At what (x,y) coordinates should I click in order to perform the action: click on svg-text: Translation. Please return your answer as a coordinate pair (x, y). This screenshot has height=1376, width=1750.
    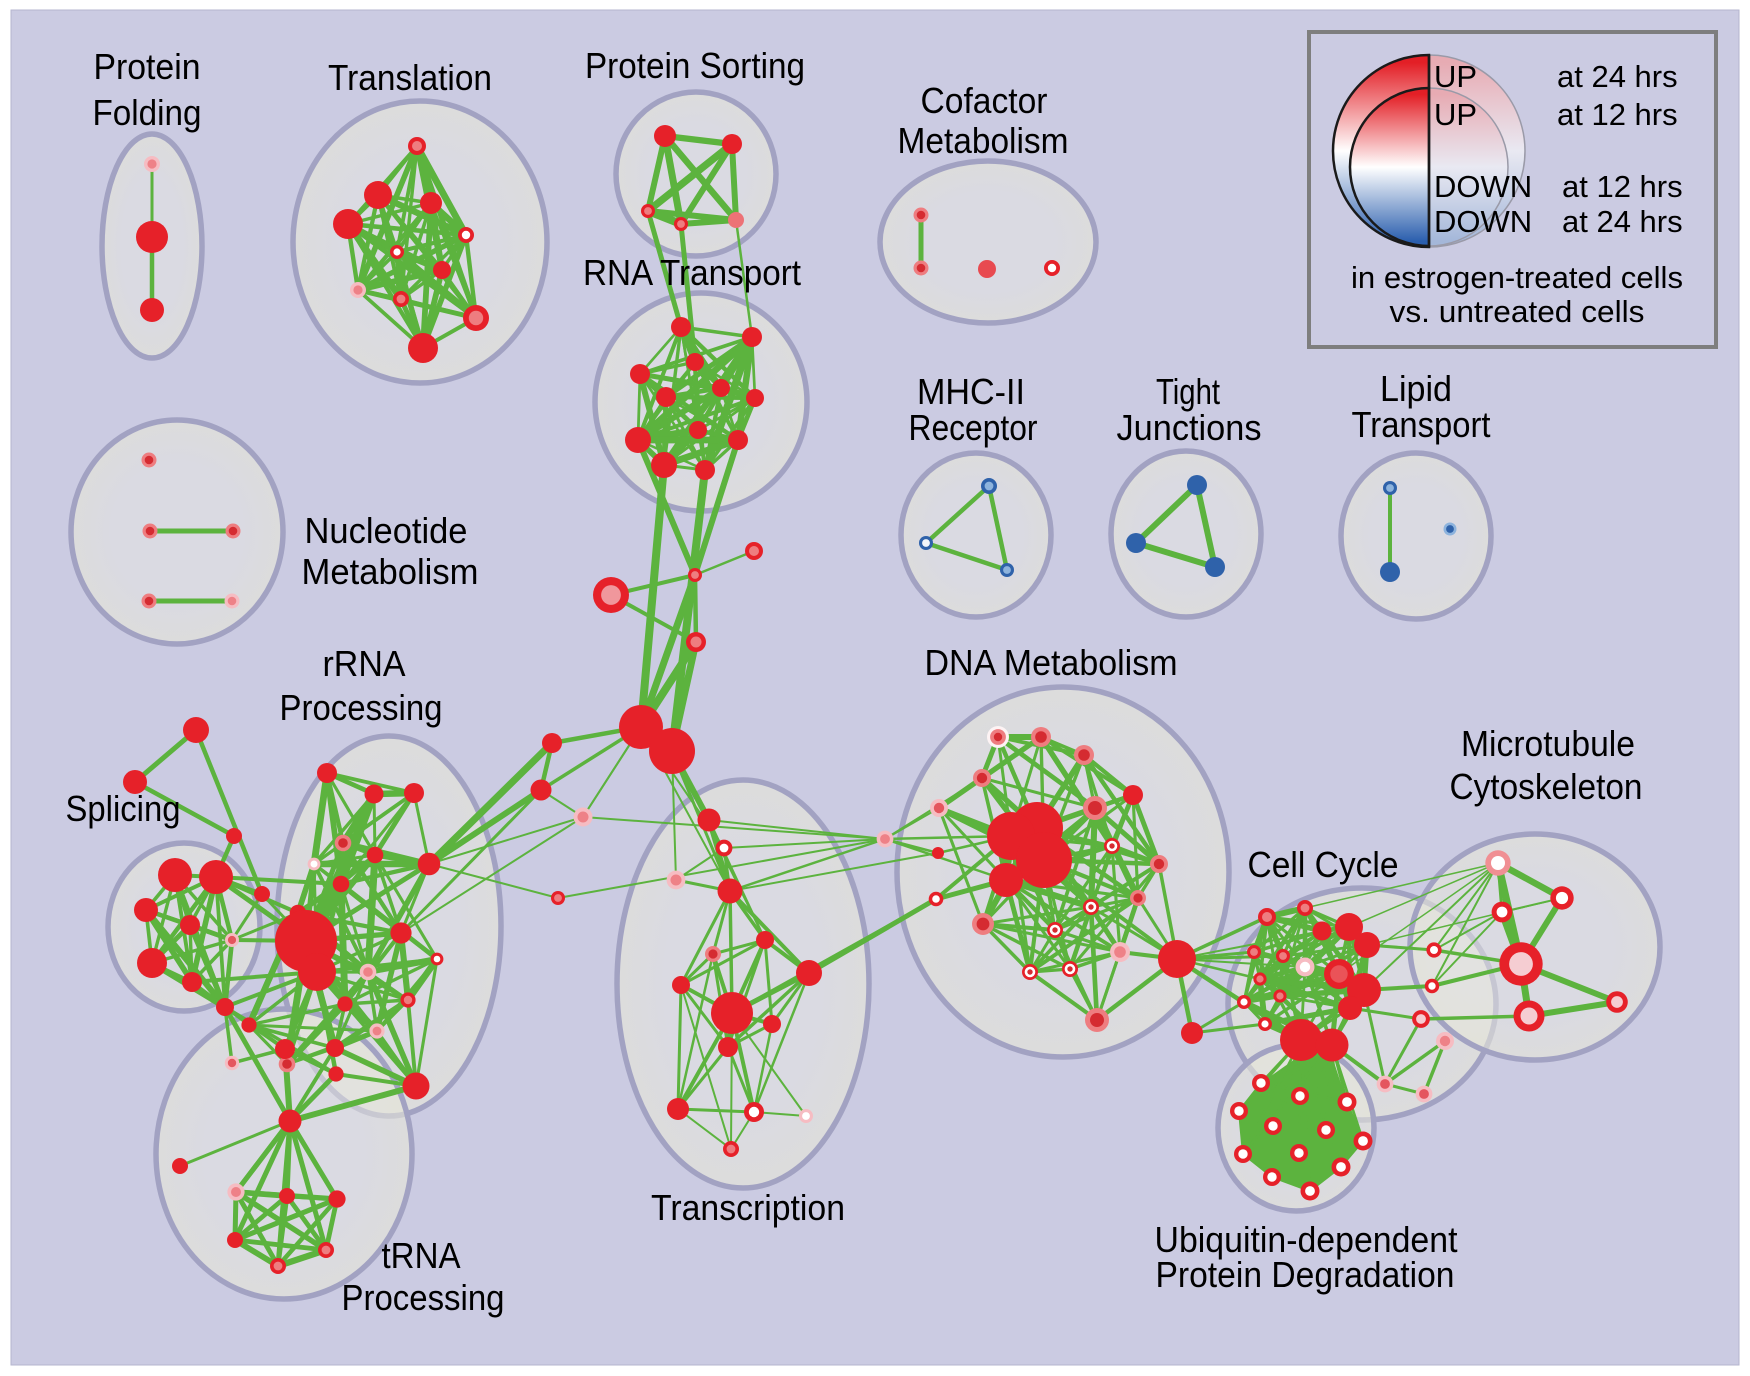
    Looking at the image, I should click on (410, 77).